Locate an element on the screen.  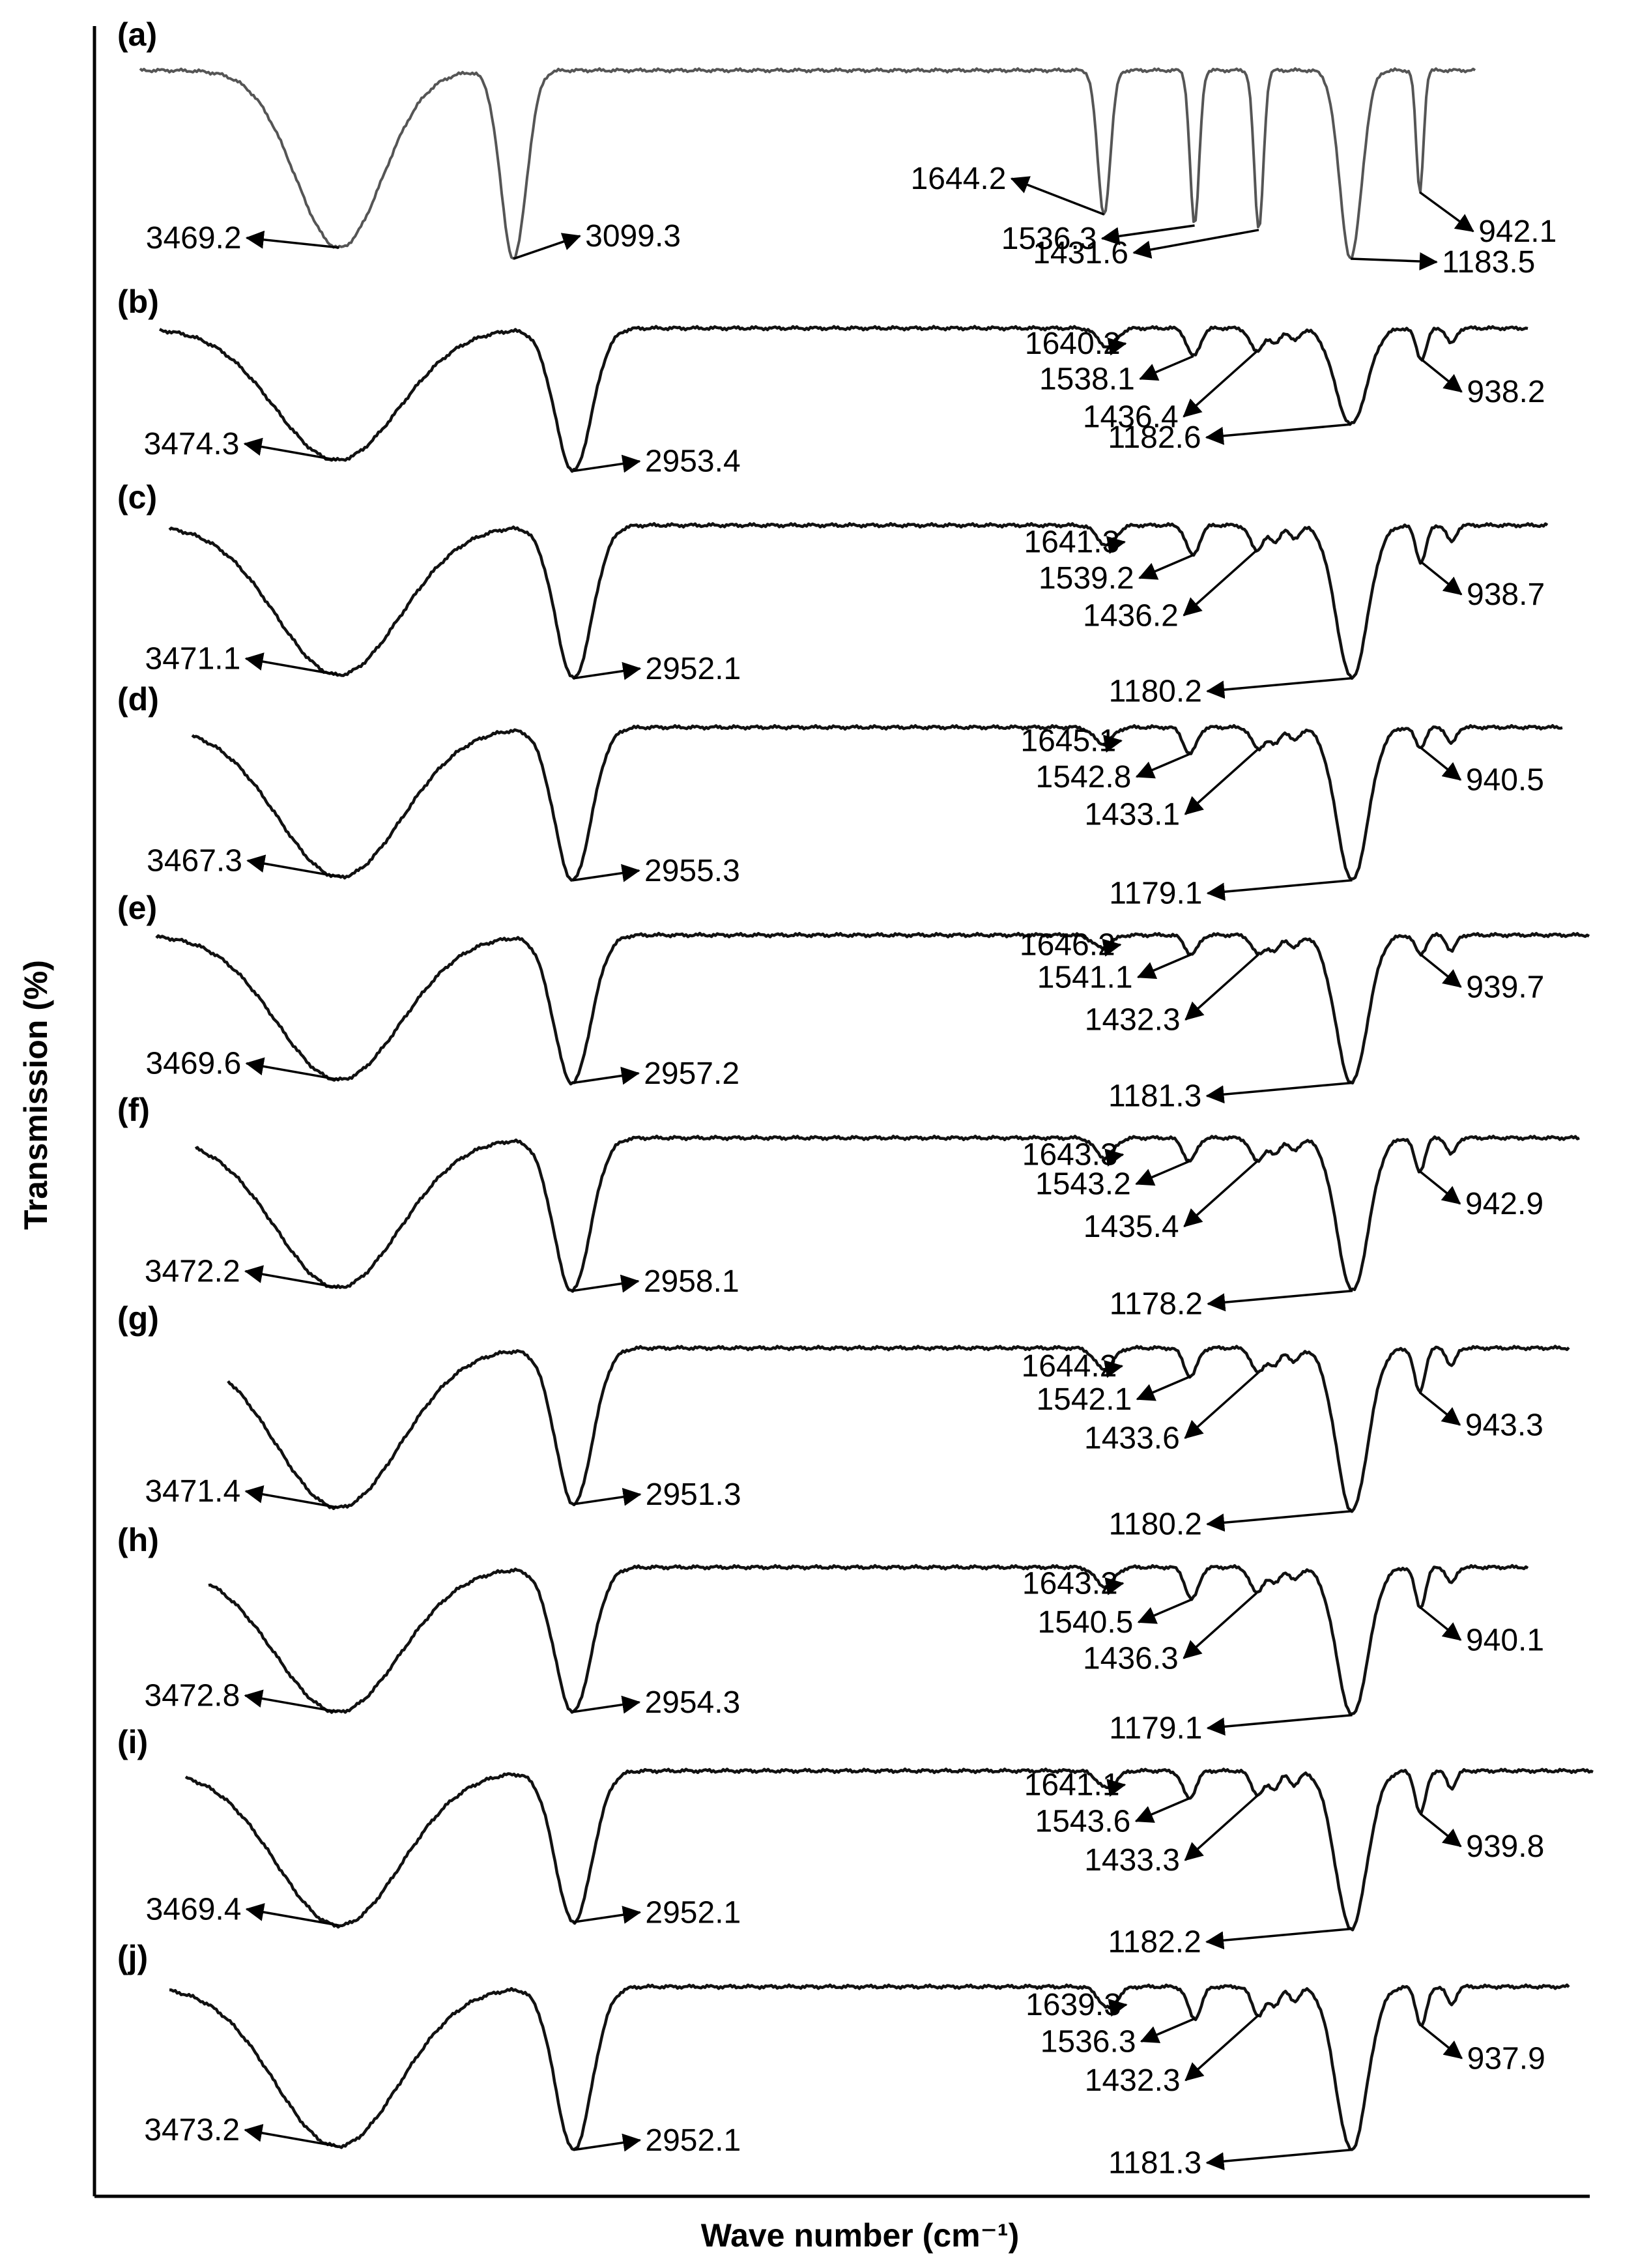
peak-label: 1641.3 is located at coordinates (1071, 542).